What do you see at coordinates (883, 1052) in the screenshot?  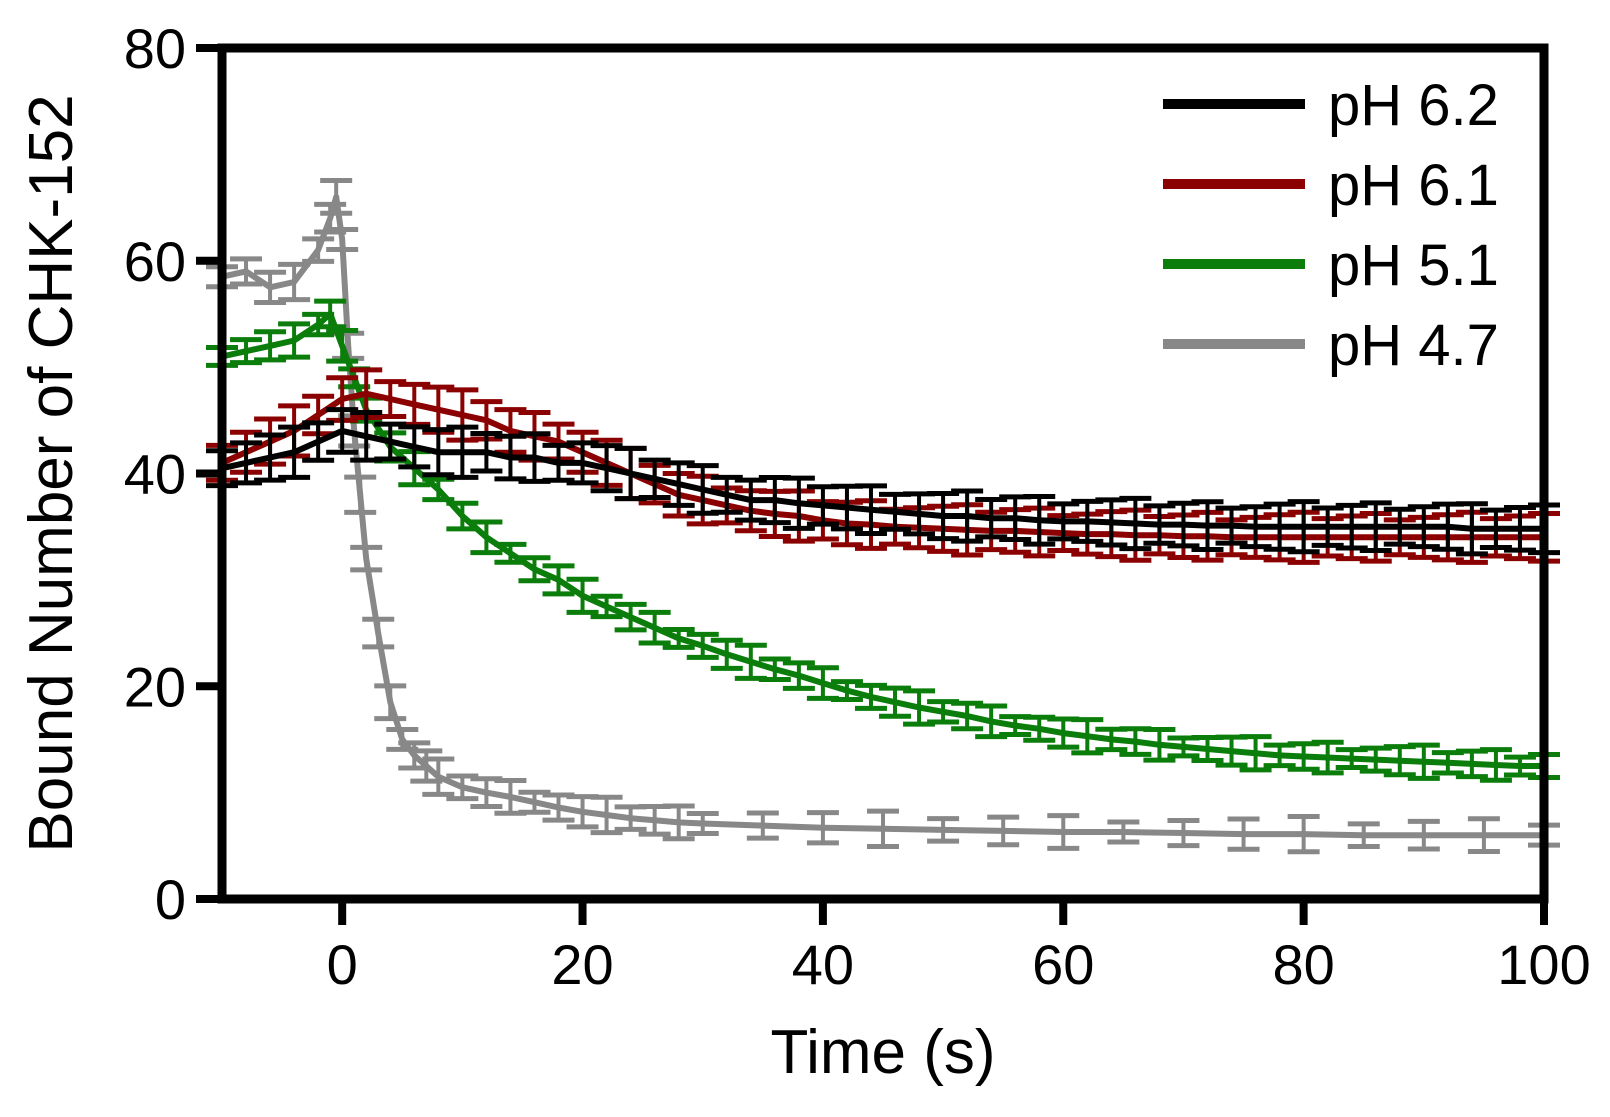 I see `x-axis-title: Time (s)` at bounding box center [883, 1052].